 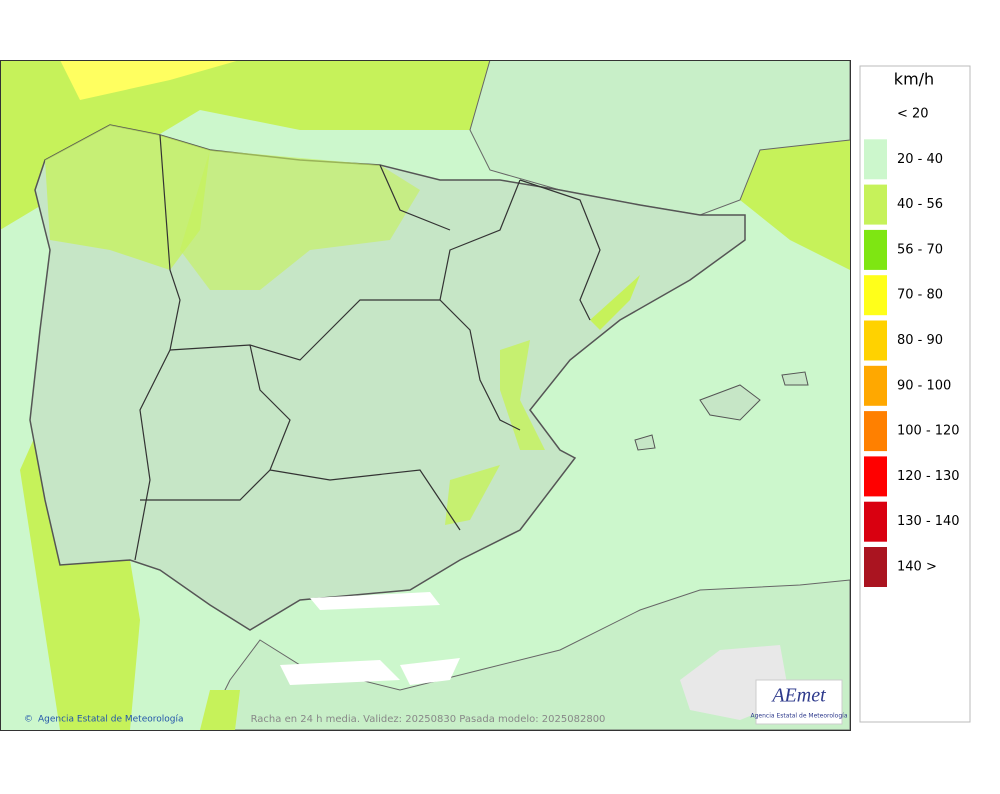 What do you see at coordinates (798, 696) in the screenshot?
I see `logo-mark: AEmet` at bounding box center [798, 696].